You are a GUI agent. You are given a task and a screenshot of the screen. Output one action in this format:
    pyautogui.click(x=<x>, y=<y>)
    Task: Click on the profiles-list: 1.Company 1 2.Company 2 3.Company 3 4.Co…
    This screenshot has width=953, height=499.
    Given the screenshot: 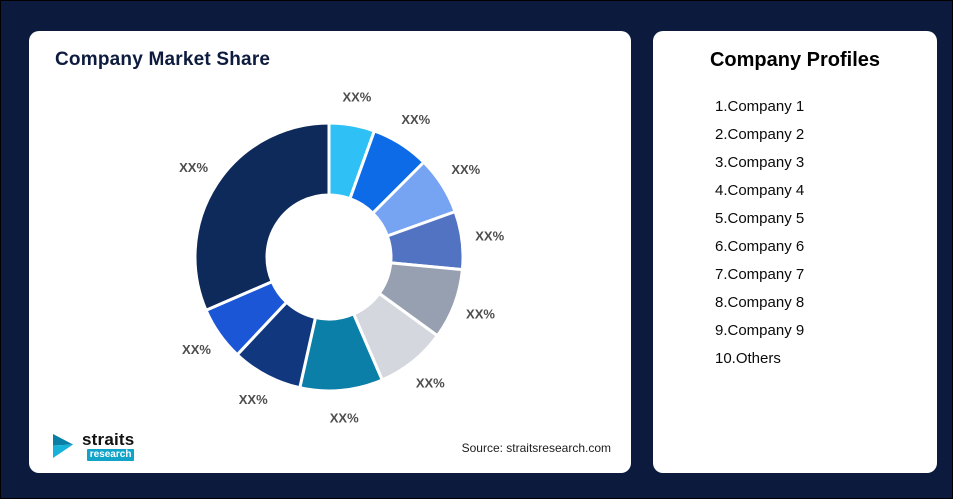 What is the action you would take?
    pyautogui.click(x=759, y=233)
    